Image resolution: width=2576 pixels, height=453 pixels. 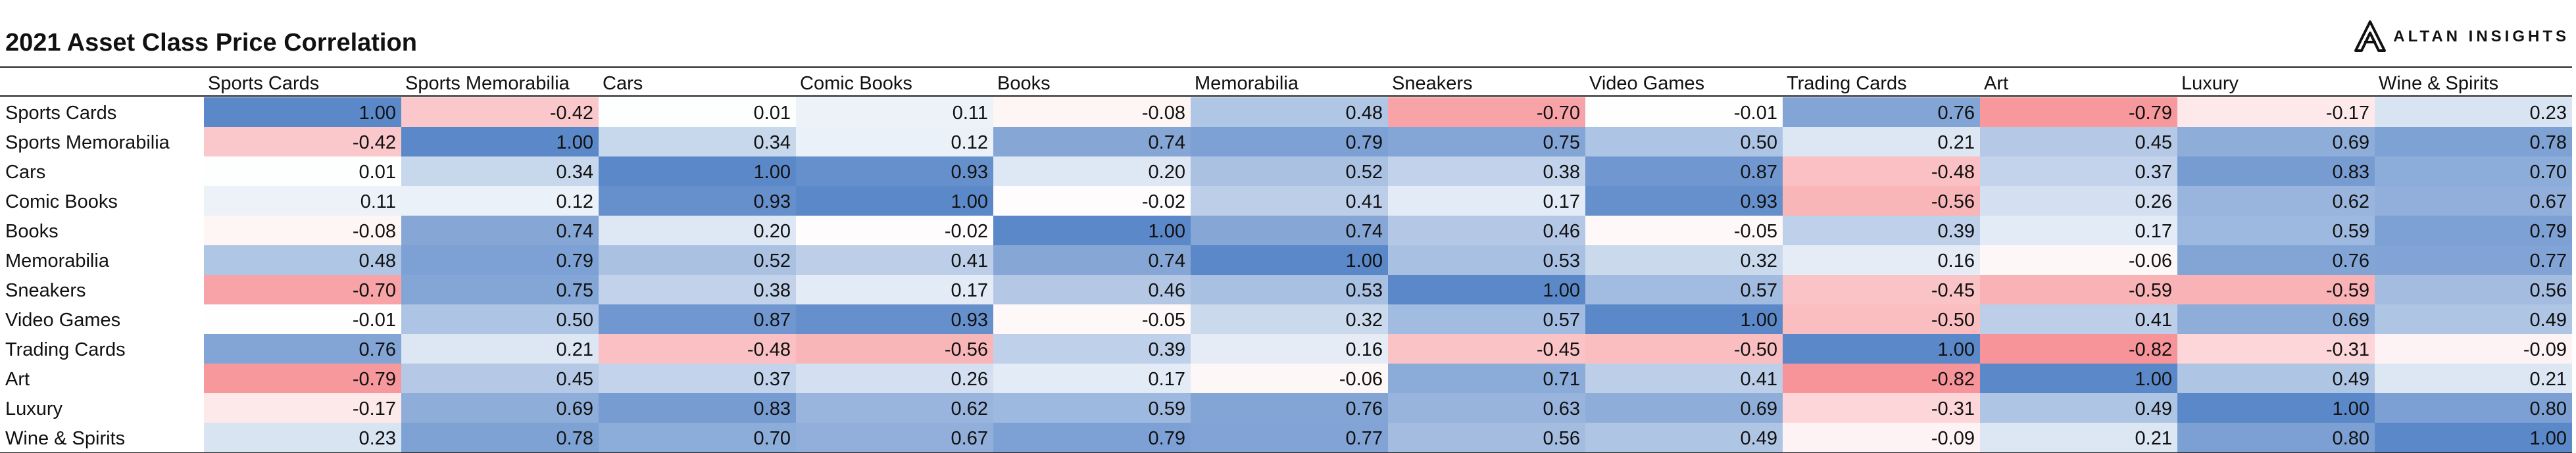 I want to click on cell-value: 0.87, so click(x=772, y=320).